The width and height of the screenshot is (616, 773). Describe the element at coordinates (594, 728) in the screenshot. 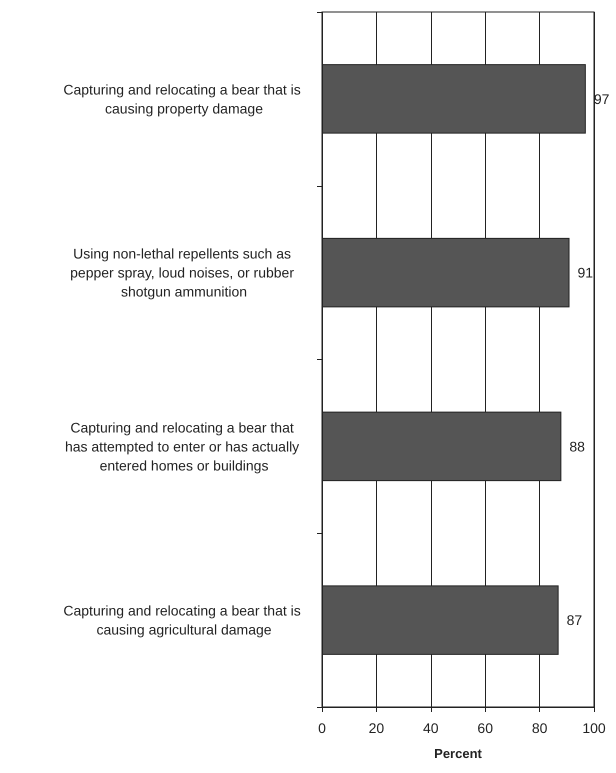

I see `x-tick-label: 100` at that location.